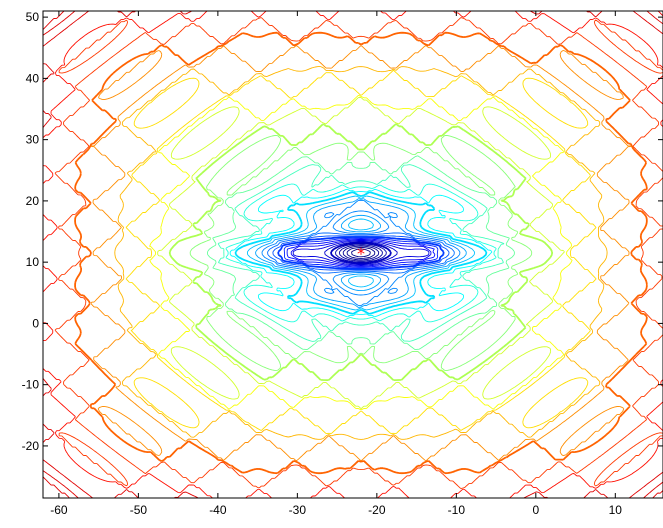  Describe the element at coordinates (35, 323) in the screenshot. I see `y-tick-label: 0` at that location.